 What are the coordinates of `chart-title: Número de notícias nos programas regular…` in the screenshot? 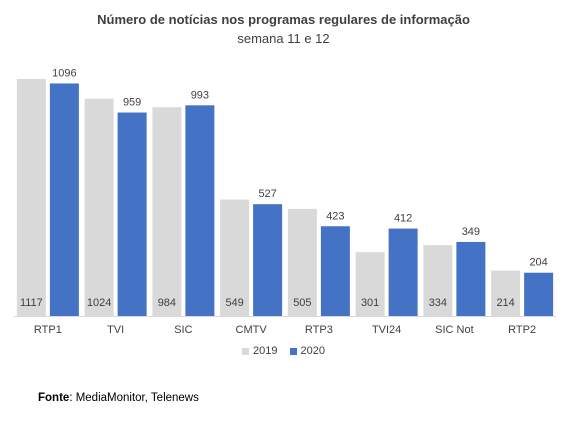 It's located at (283, 19).